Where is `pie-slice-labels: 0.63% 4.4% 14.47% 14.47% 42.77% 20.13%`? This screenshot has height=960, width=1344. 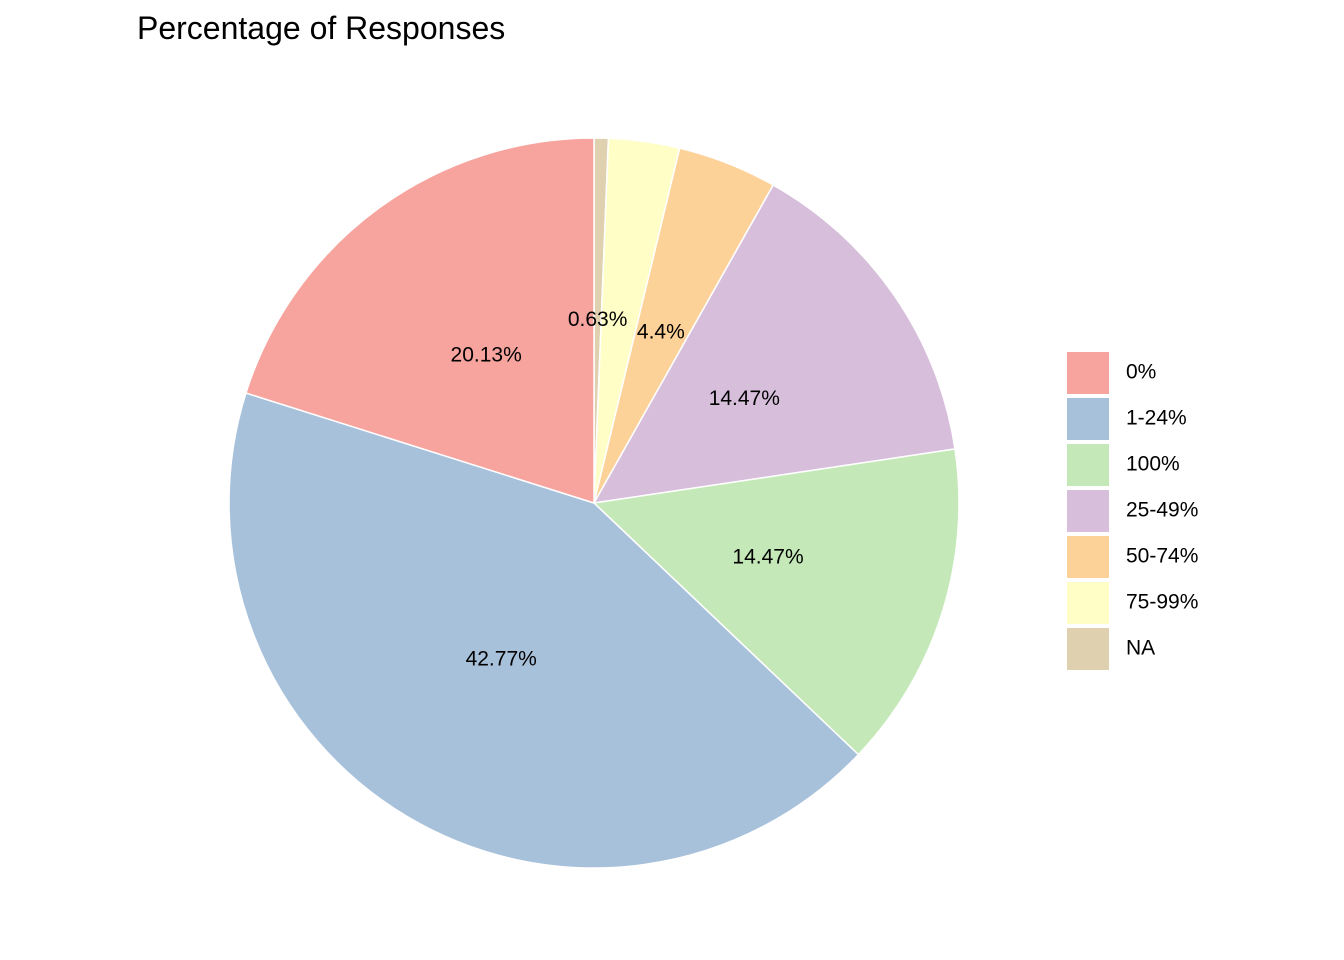
pie-slice-labels: 0.63% 4.4% 14.47% 14.47% 42.77% 20.13% is located at coordinates (627, 489).